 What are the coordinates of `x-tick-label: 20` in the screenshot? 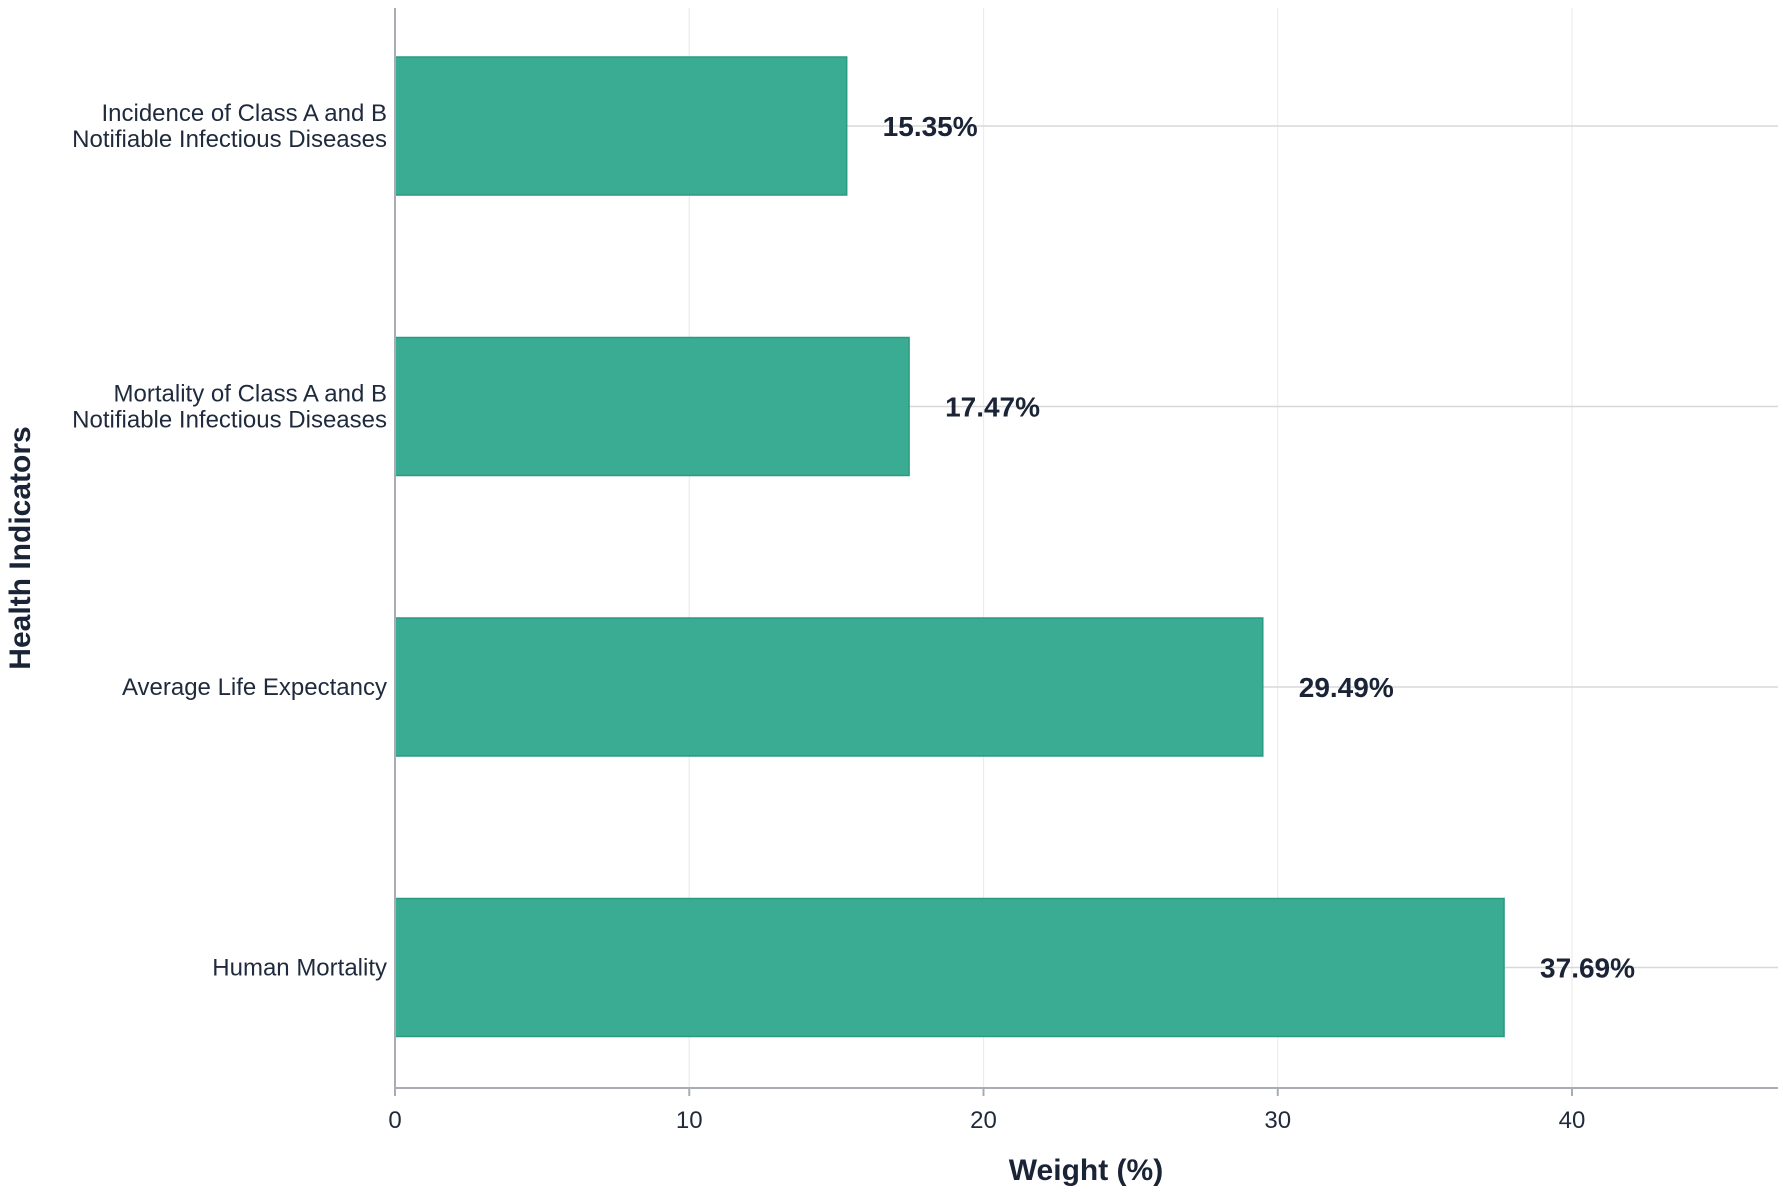 It's located at (983, 1120).